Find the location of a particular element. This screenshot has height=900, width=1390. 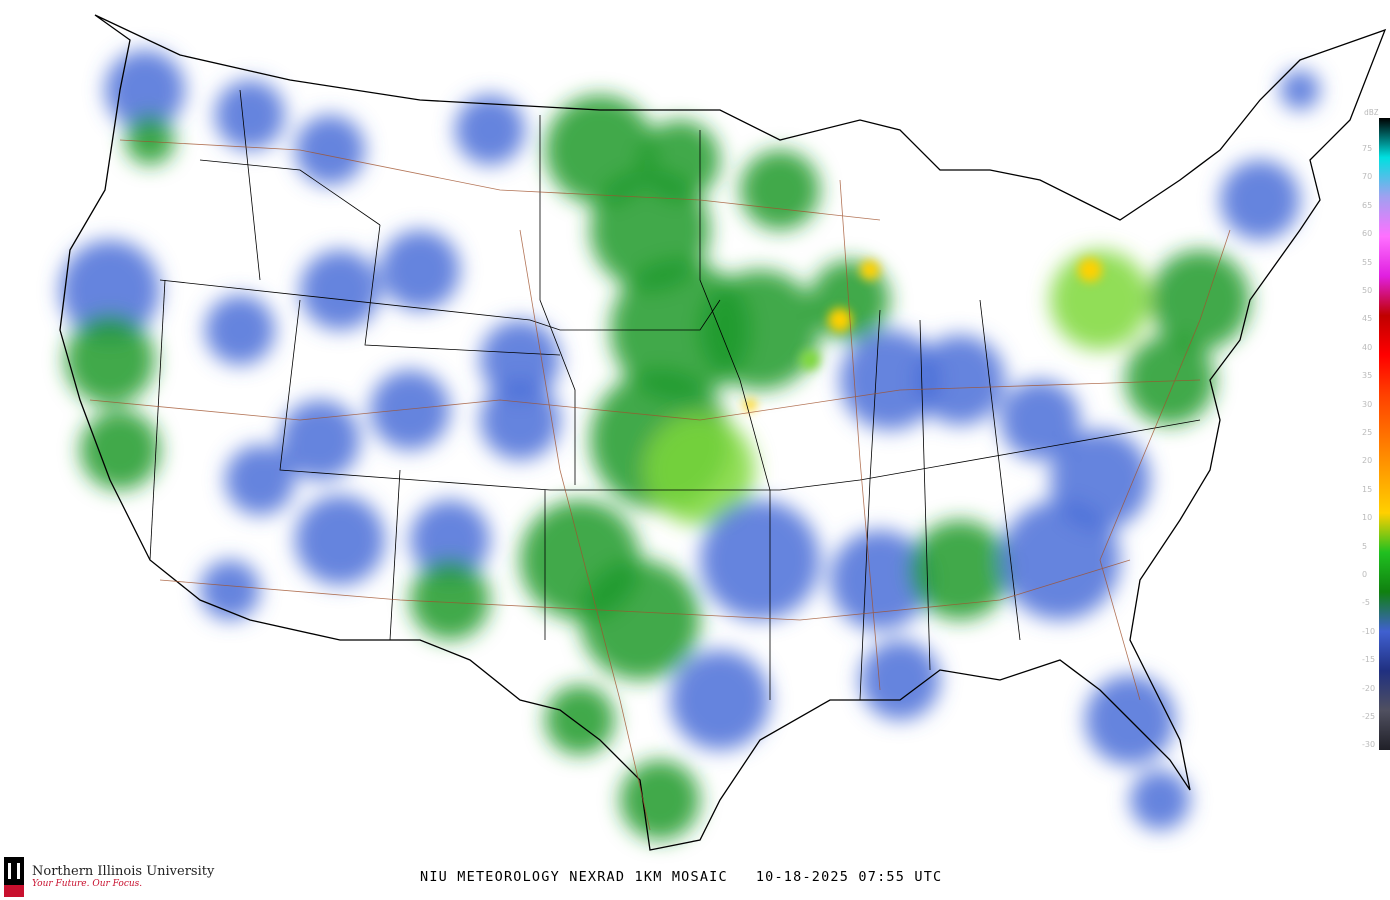

legend-label: 20 is located at coordinates (1367, 461).